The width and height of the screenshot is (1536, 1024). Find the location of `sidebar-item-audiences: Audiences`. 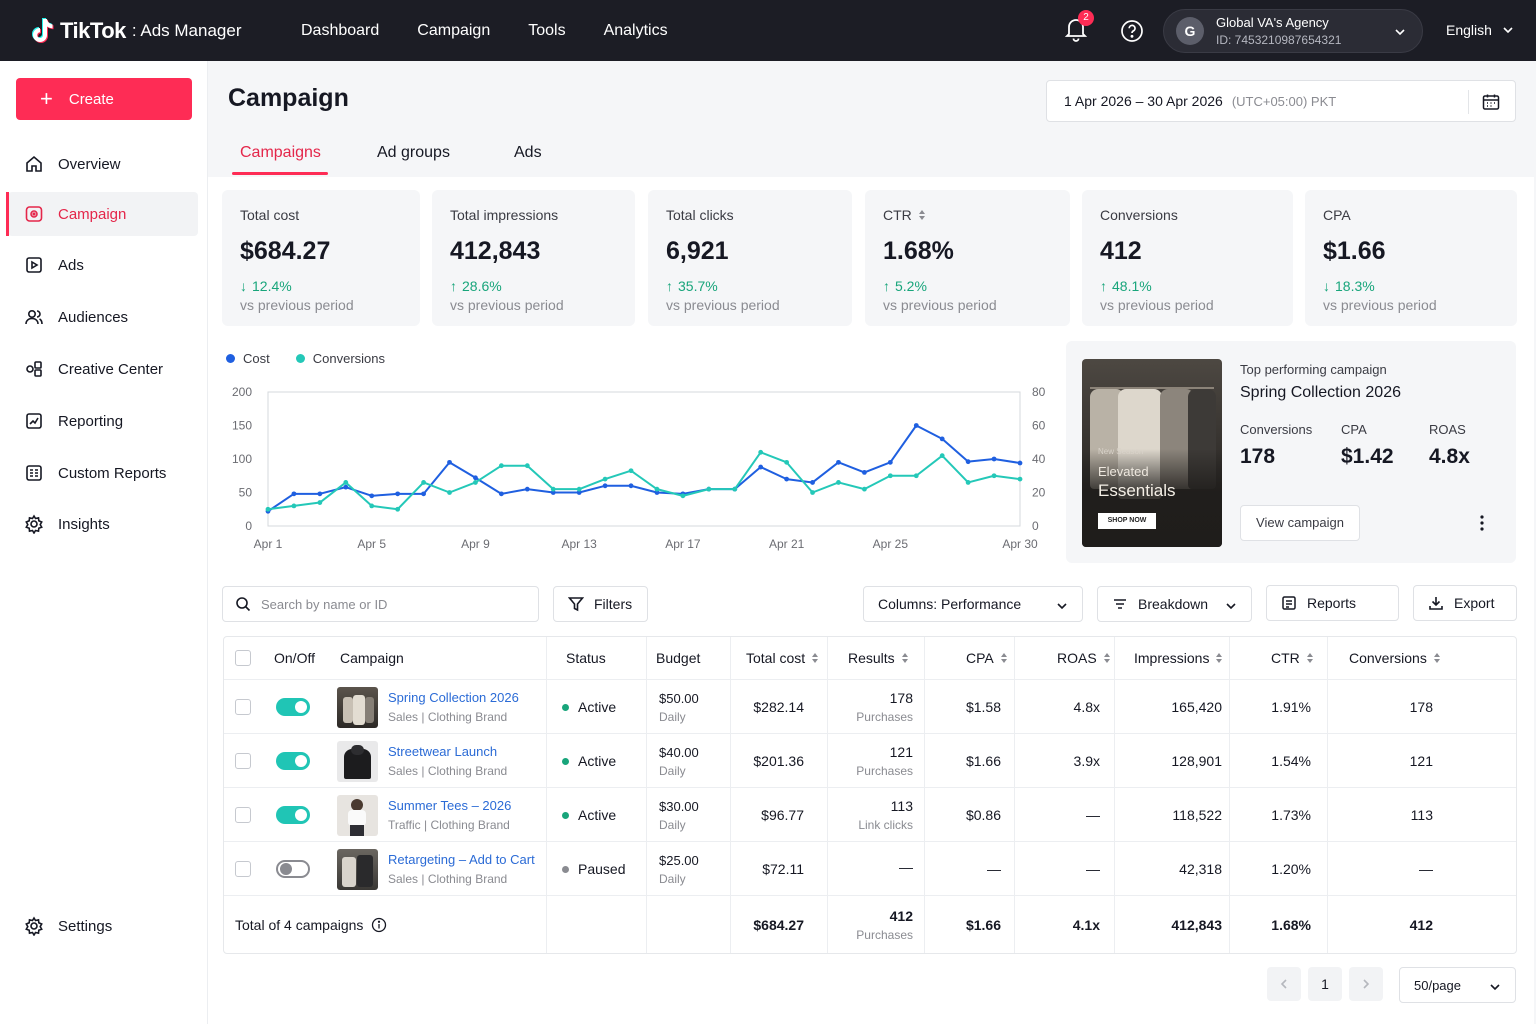

sidebar-item-audiences: Audiences is located at coordinates (103, 317).